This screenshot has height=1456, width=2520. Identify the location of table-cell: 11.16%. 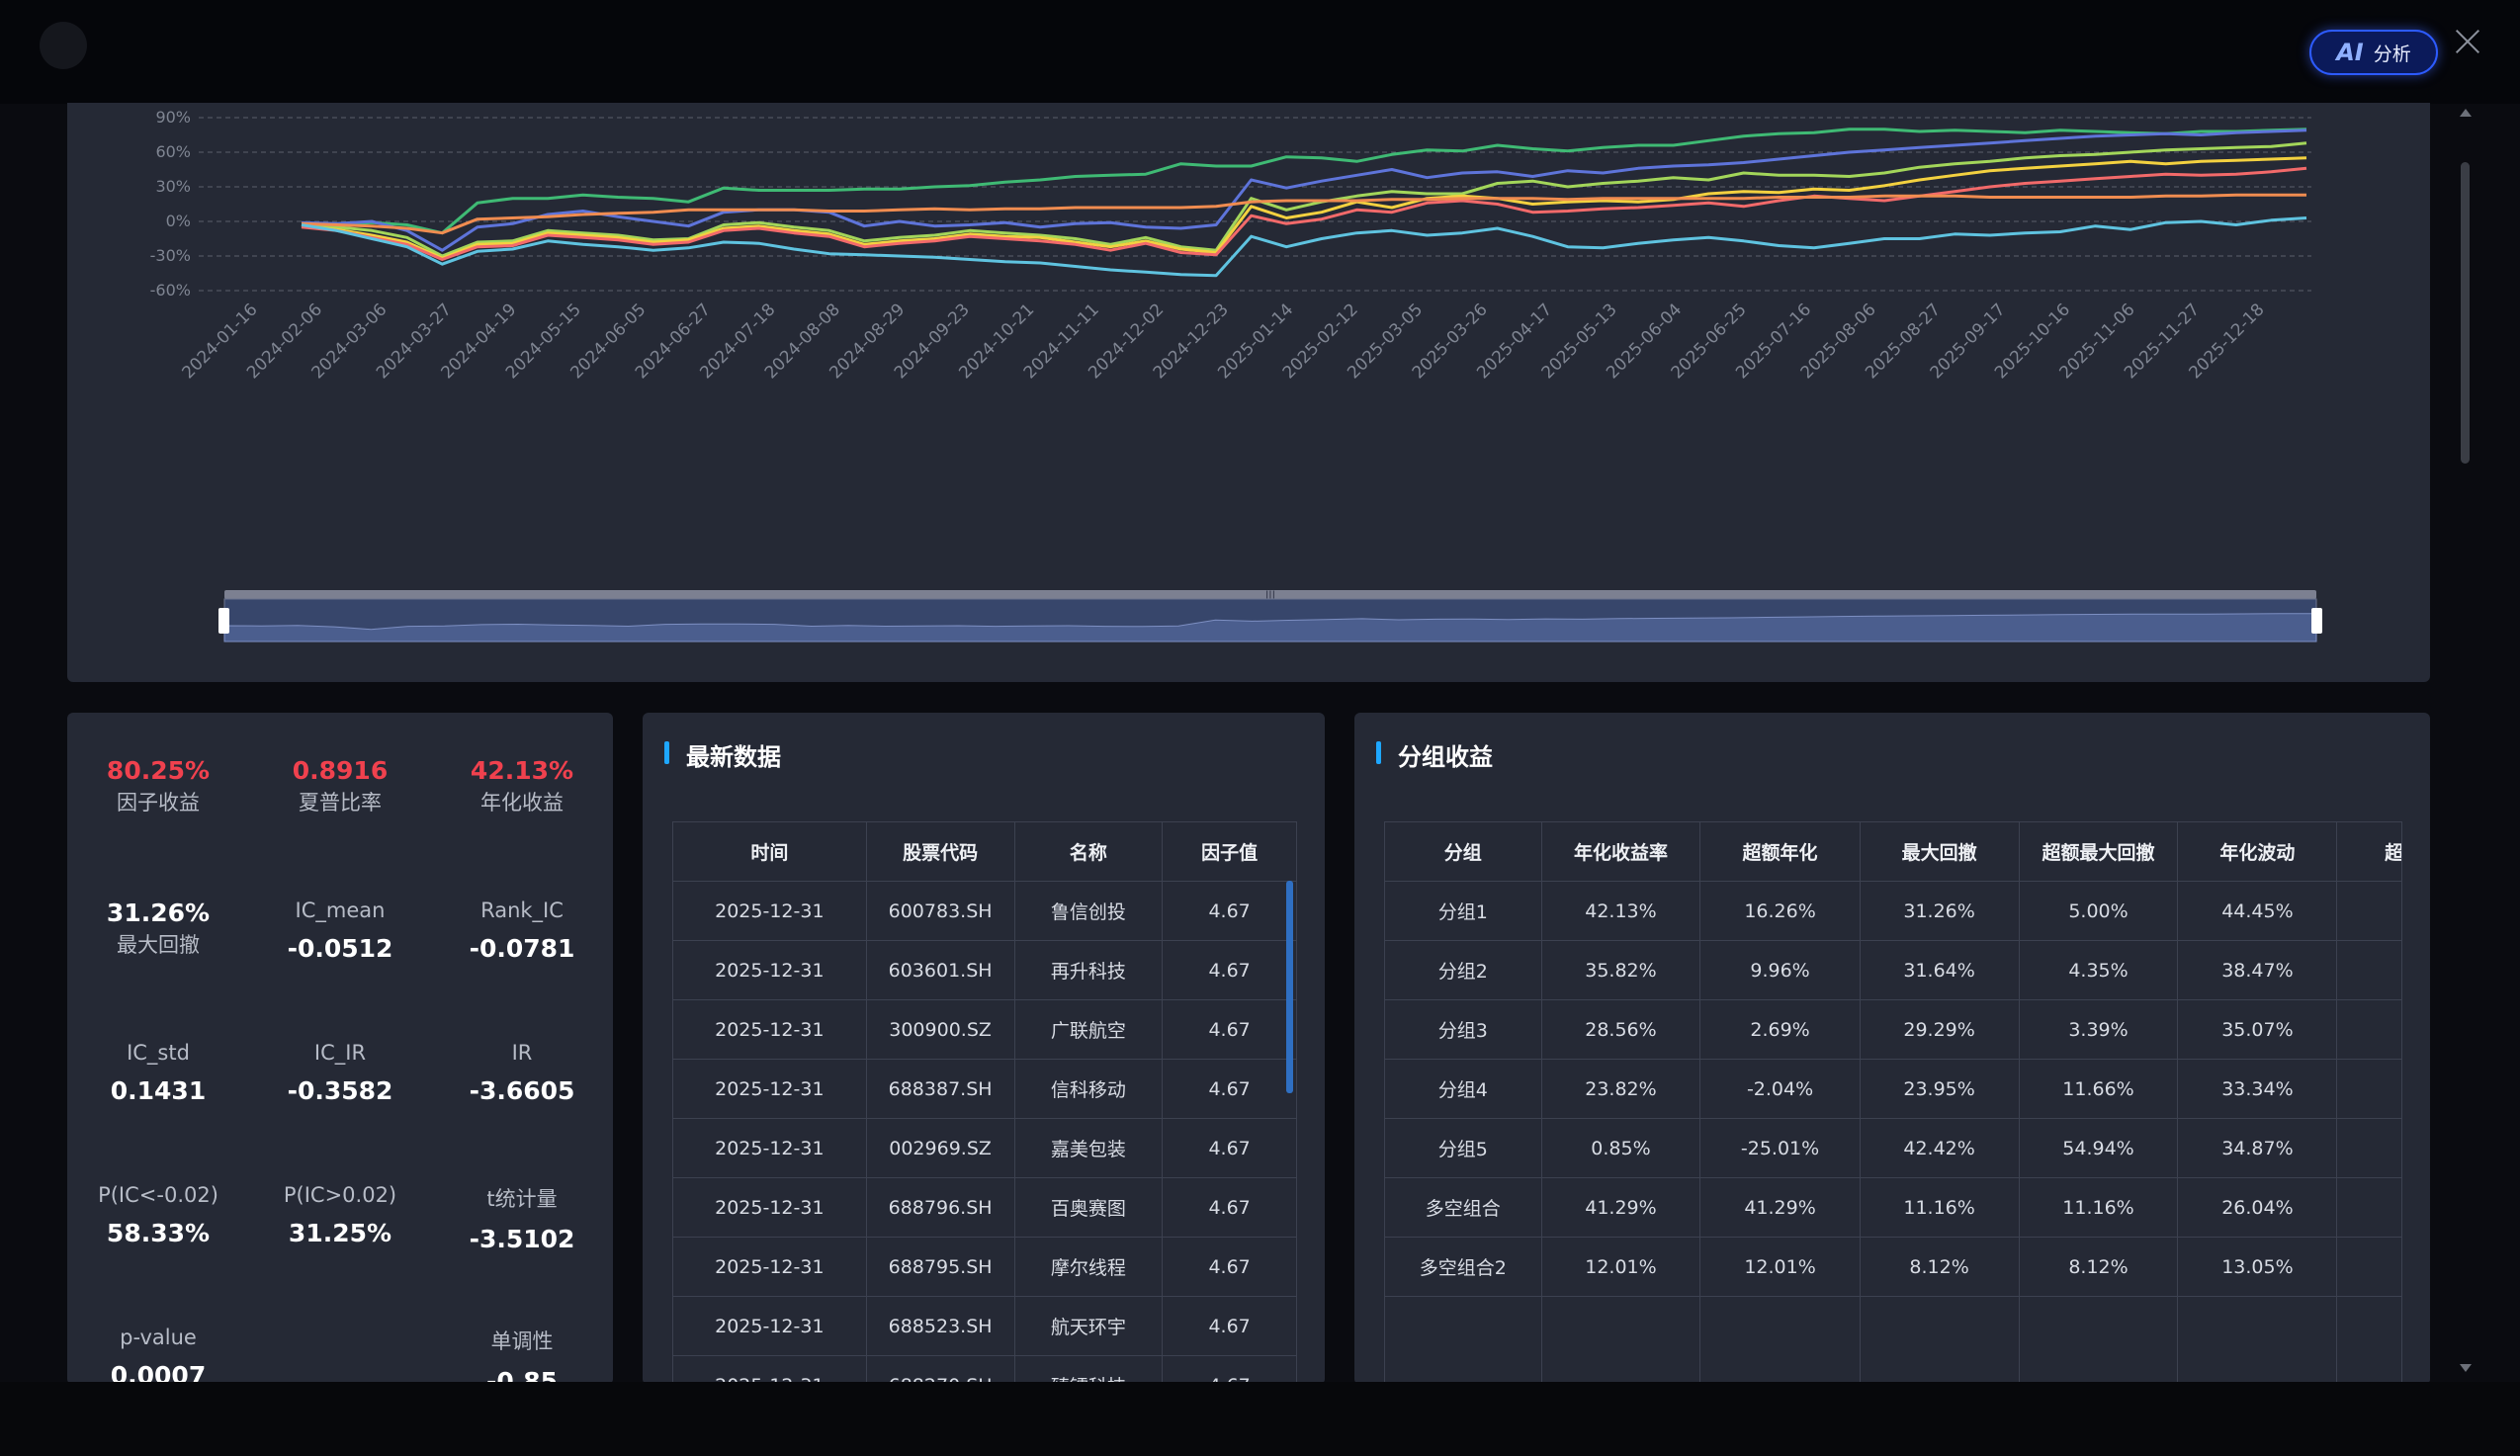
(2098, 1207).